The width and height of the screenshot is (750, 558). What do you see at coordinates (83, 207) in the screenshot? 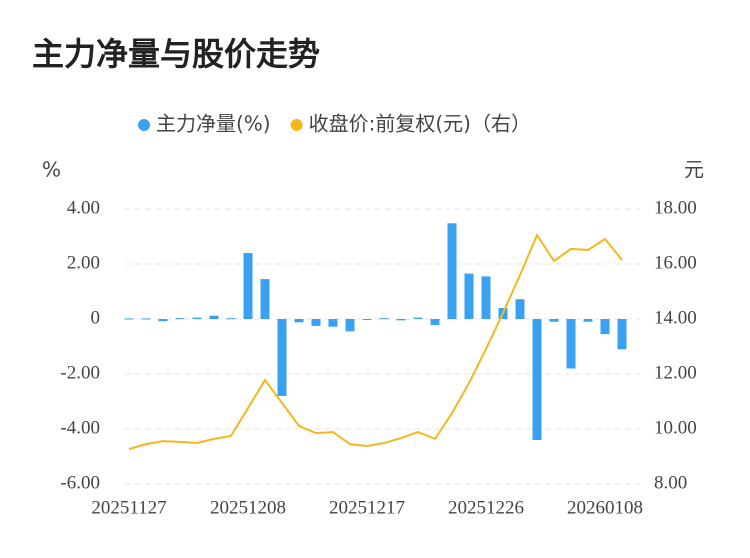
I see `y-tick-label: 4.00` at bounding box center [83, 207].